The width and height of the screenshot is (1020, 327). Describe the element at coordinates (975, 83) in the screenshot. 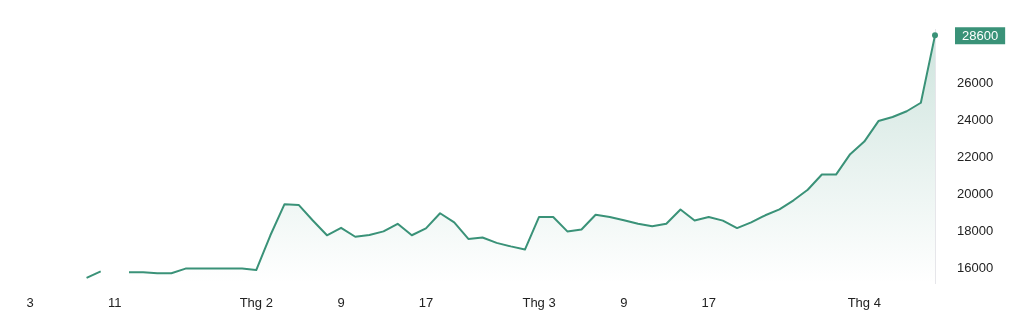

I see `y-tick-label: 26000` at that location.